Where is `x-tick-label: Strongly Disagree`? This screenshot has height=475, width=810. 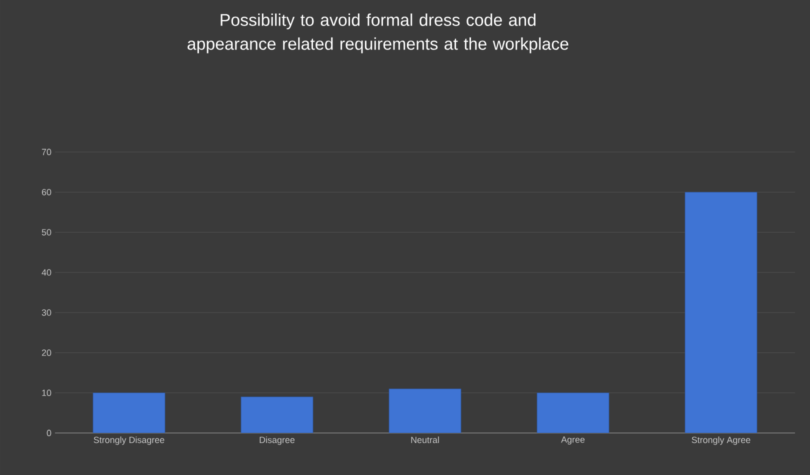
x-tick-label: Strongly Disagree is located at coordinates (129, 440).